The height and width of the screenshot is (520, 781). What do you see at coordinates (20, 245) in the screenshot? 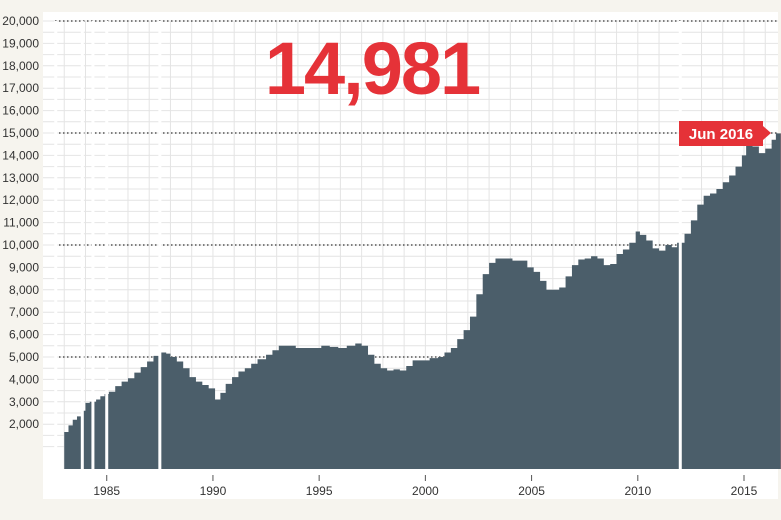
I see `y-tick-label: 10,000` at bounding box center [20, 245].